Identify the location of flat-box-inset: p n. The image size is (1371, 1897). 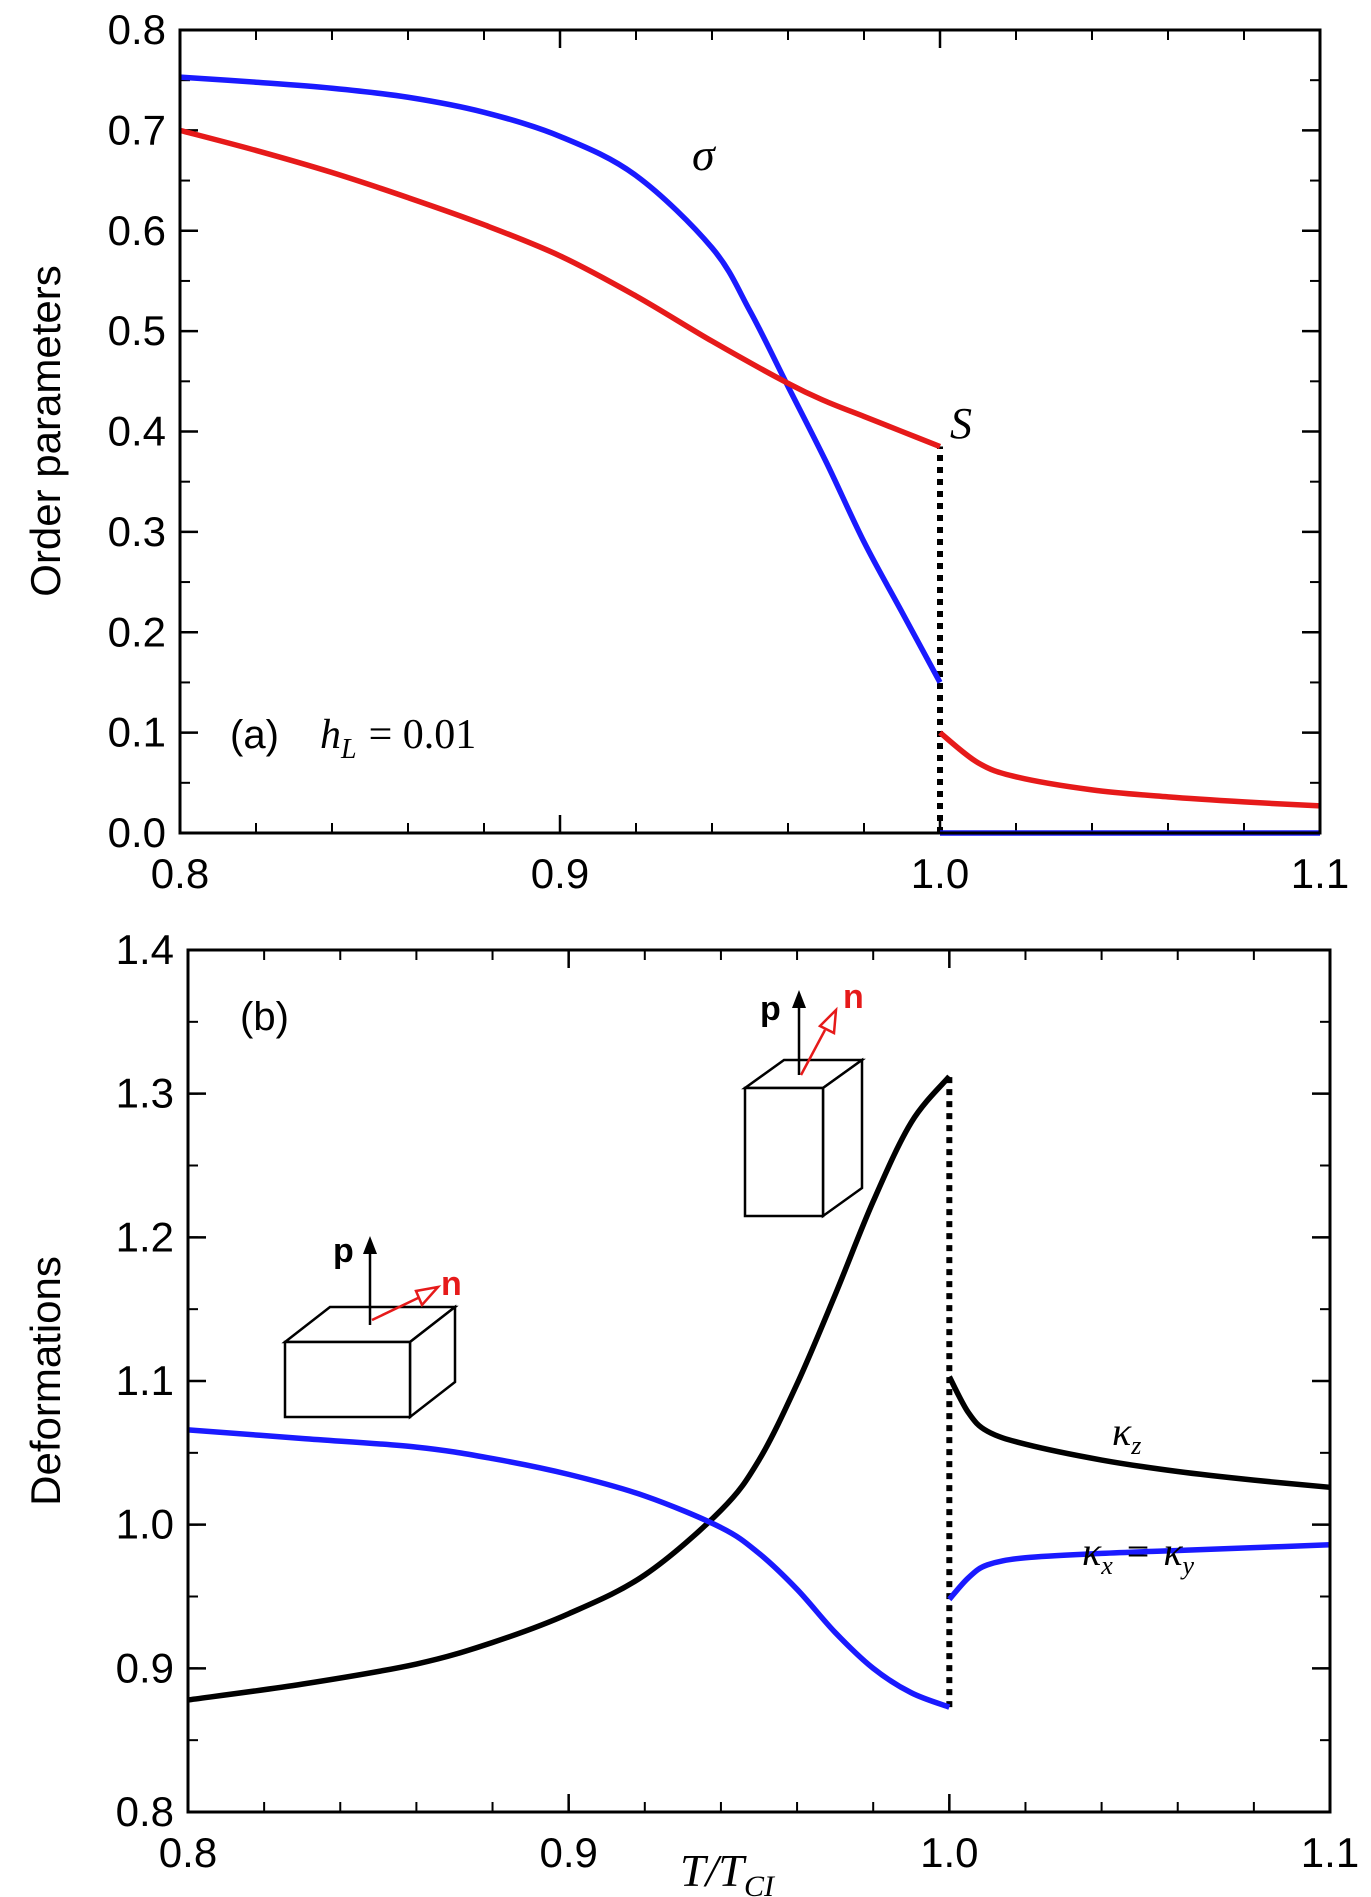
(371, 1326).